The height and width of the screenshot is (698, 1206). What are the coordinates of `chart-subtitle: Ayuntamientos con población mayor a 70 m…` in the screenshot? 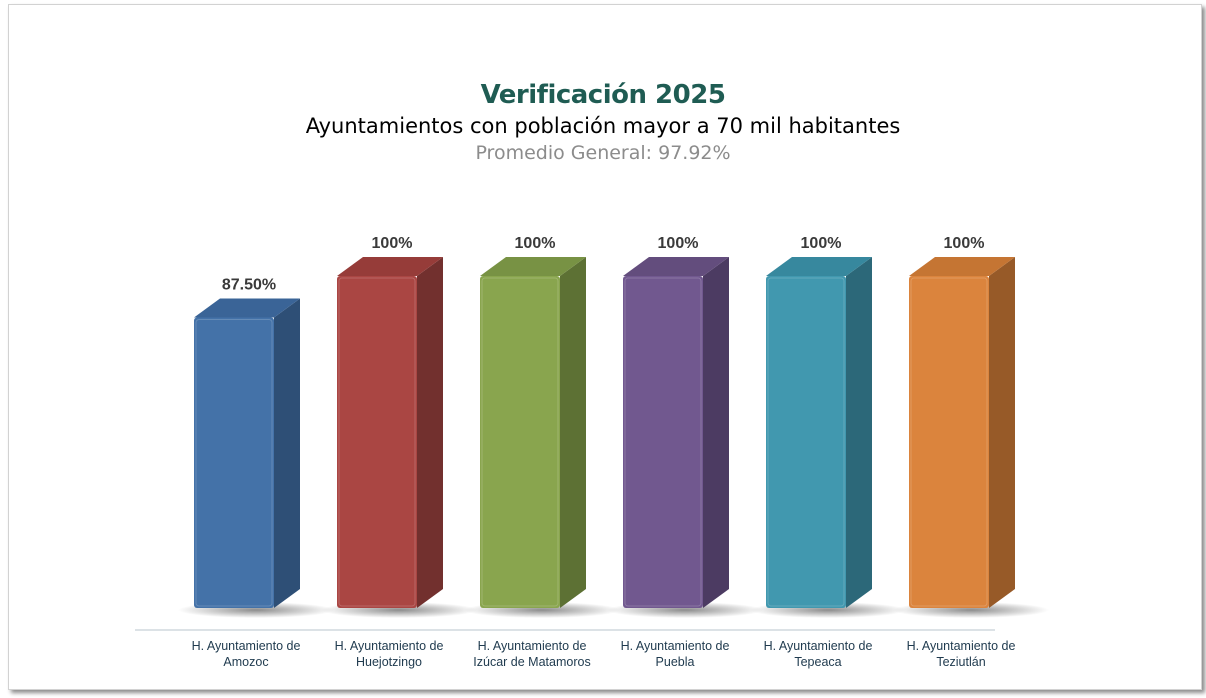 It's located at (603, 126).